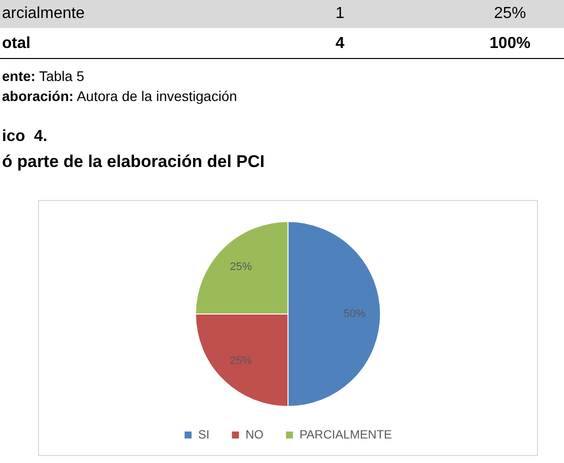 Image resolution: width=564 pixels, height=463 pixels. Describe the element at coordinates (340, 44) in the screenshot. I see `text: 4` at that location.